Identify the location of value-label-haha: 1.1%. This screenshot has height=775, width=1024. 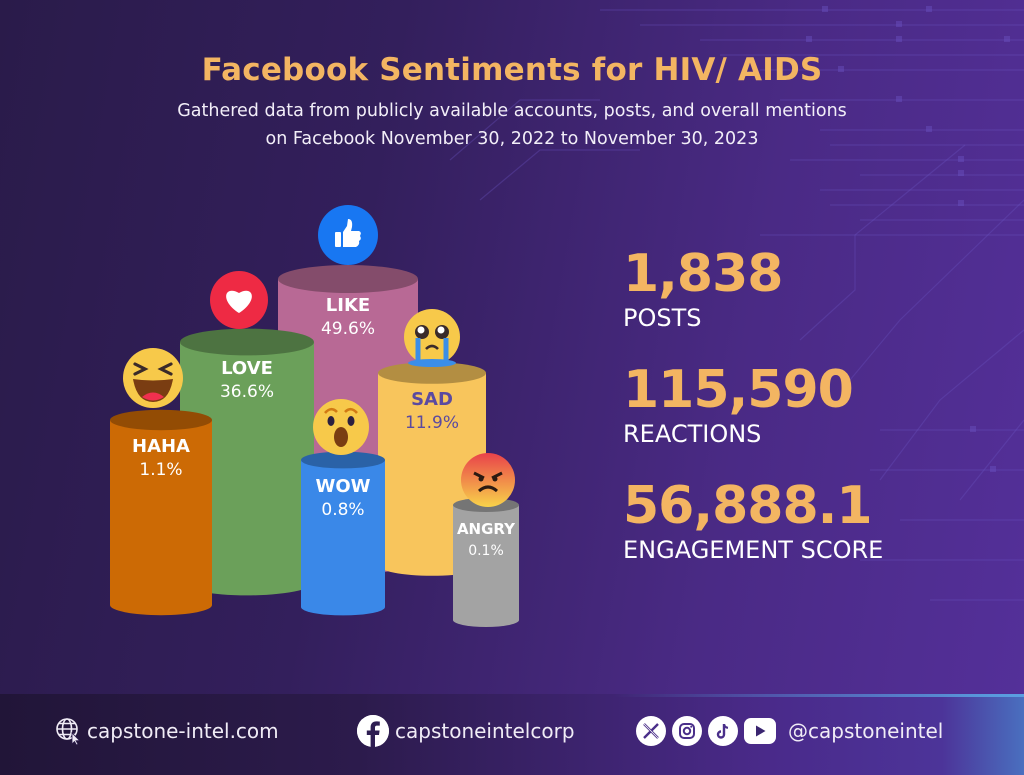
(160, 470).